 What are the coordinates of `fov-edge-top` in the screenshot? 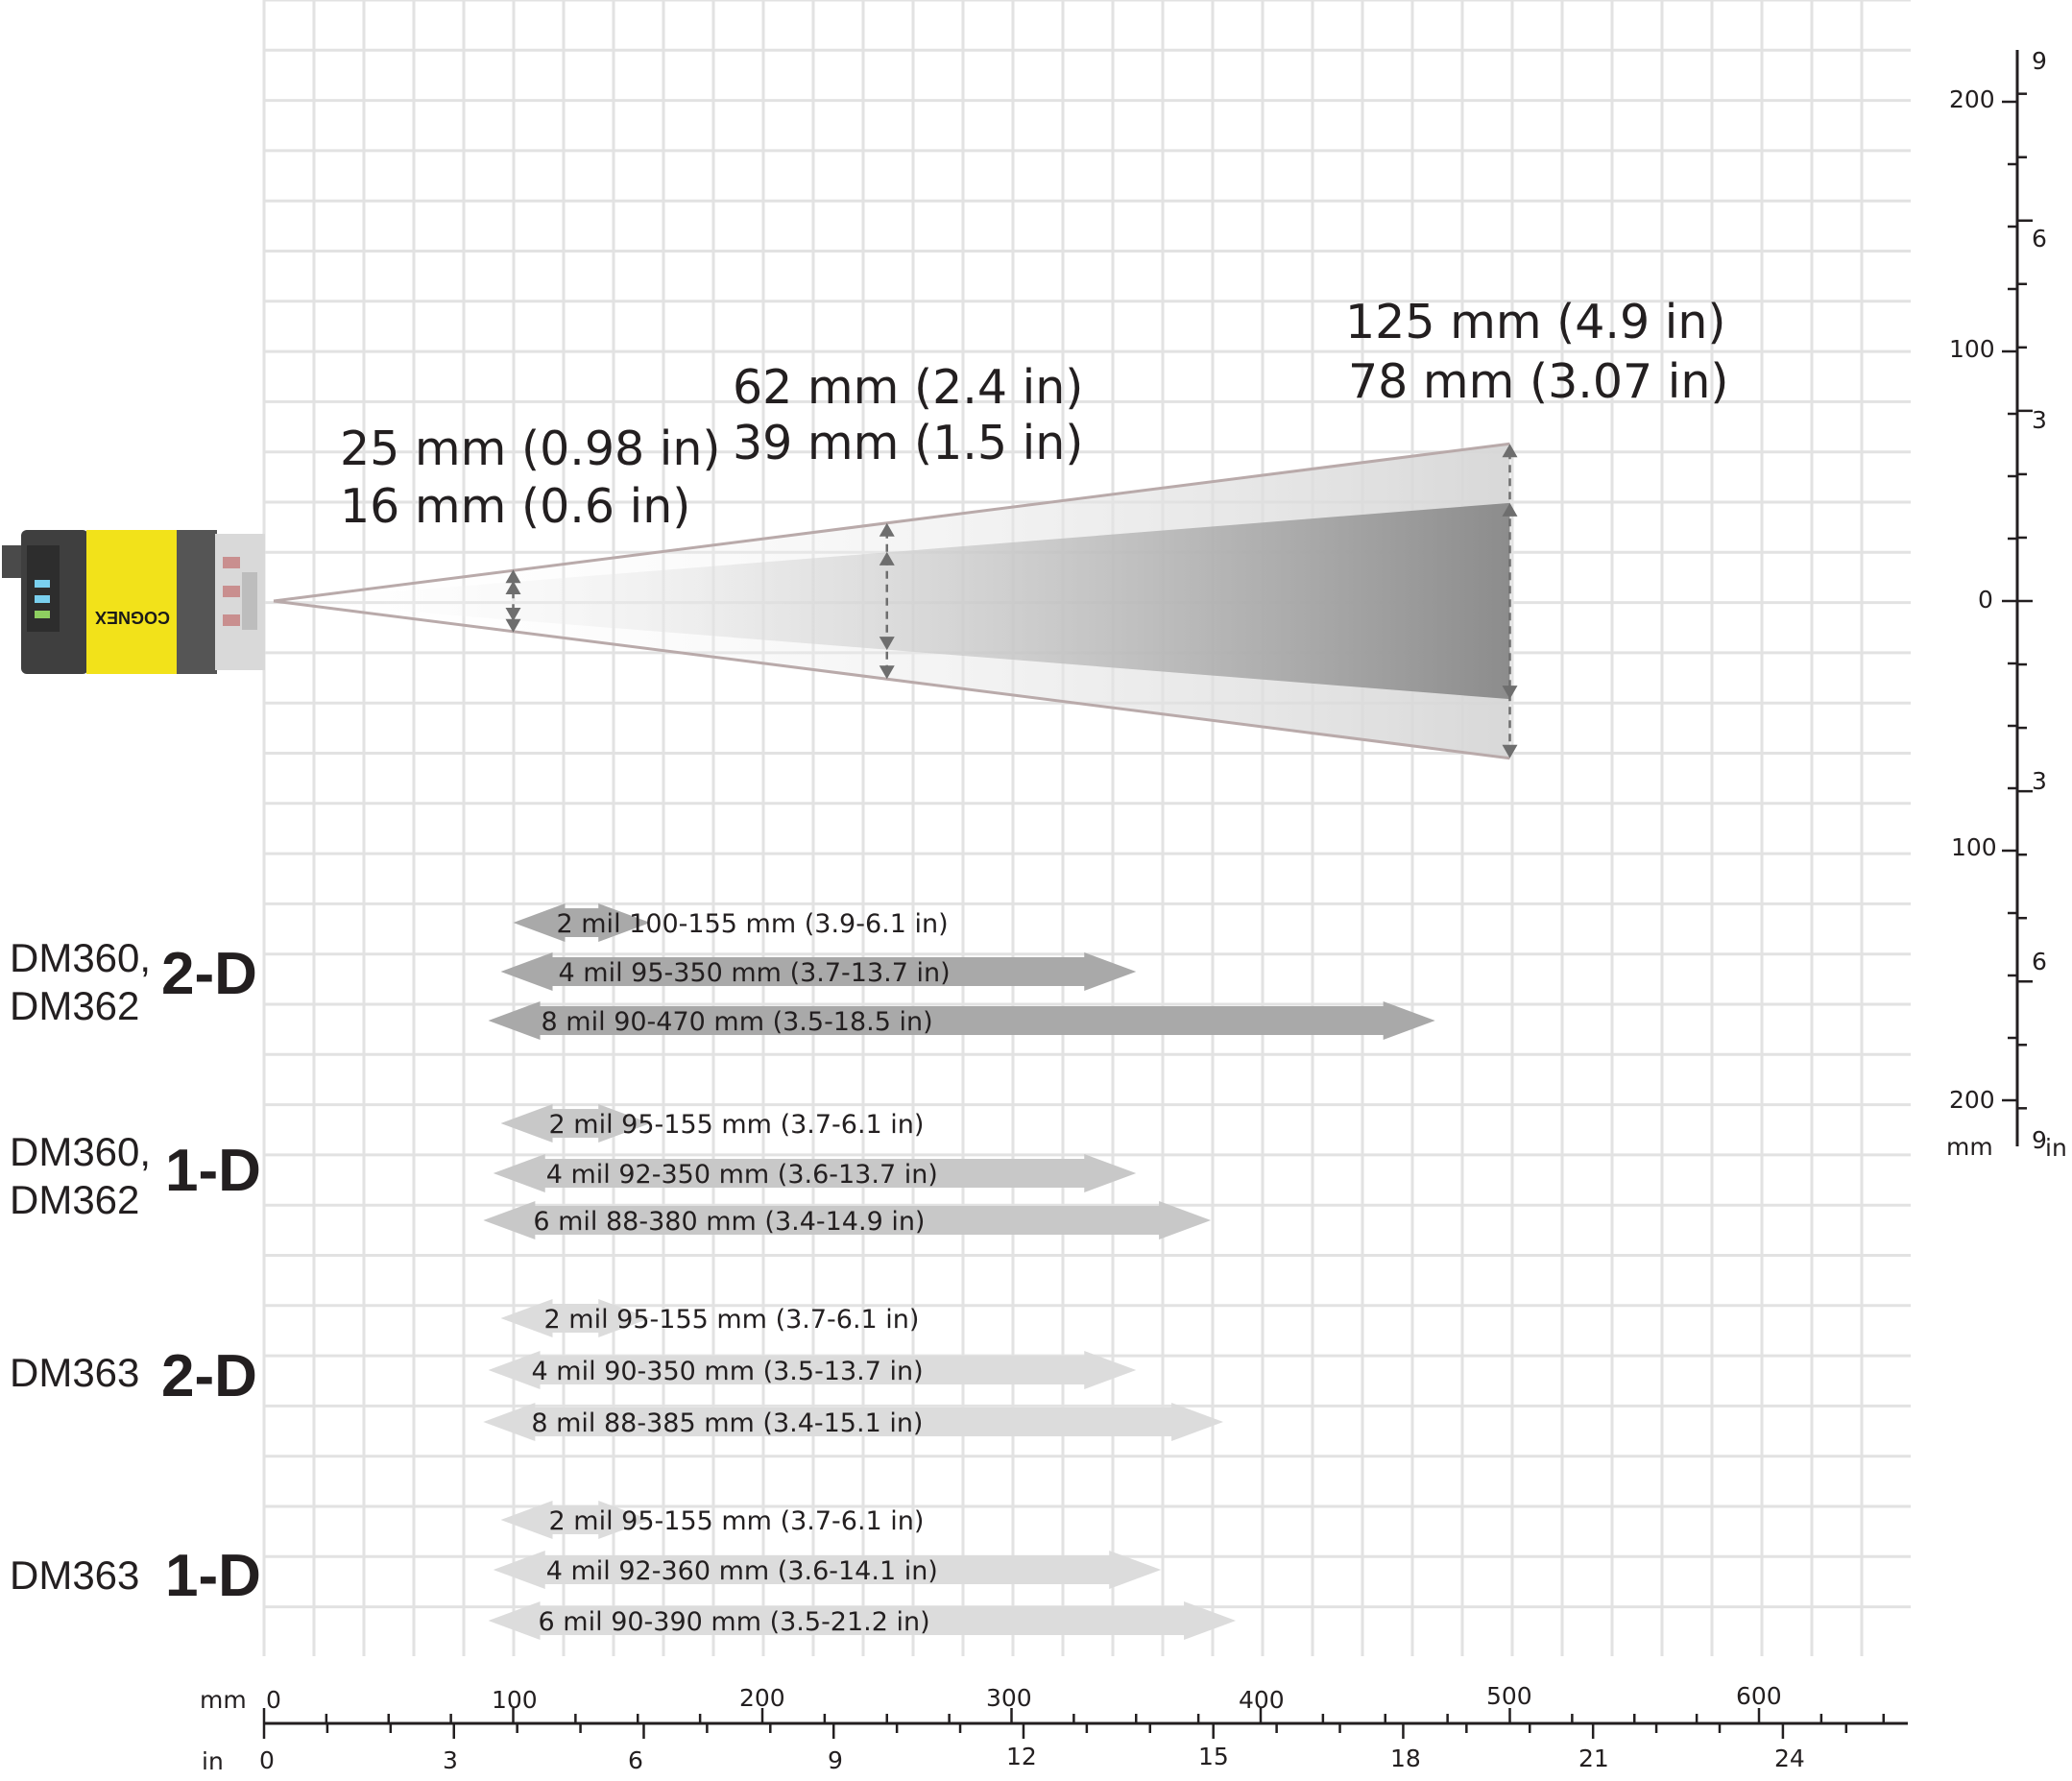 It's located at (891, 522).